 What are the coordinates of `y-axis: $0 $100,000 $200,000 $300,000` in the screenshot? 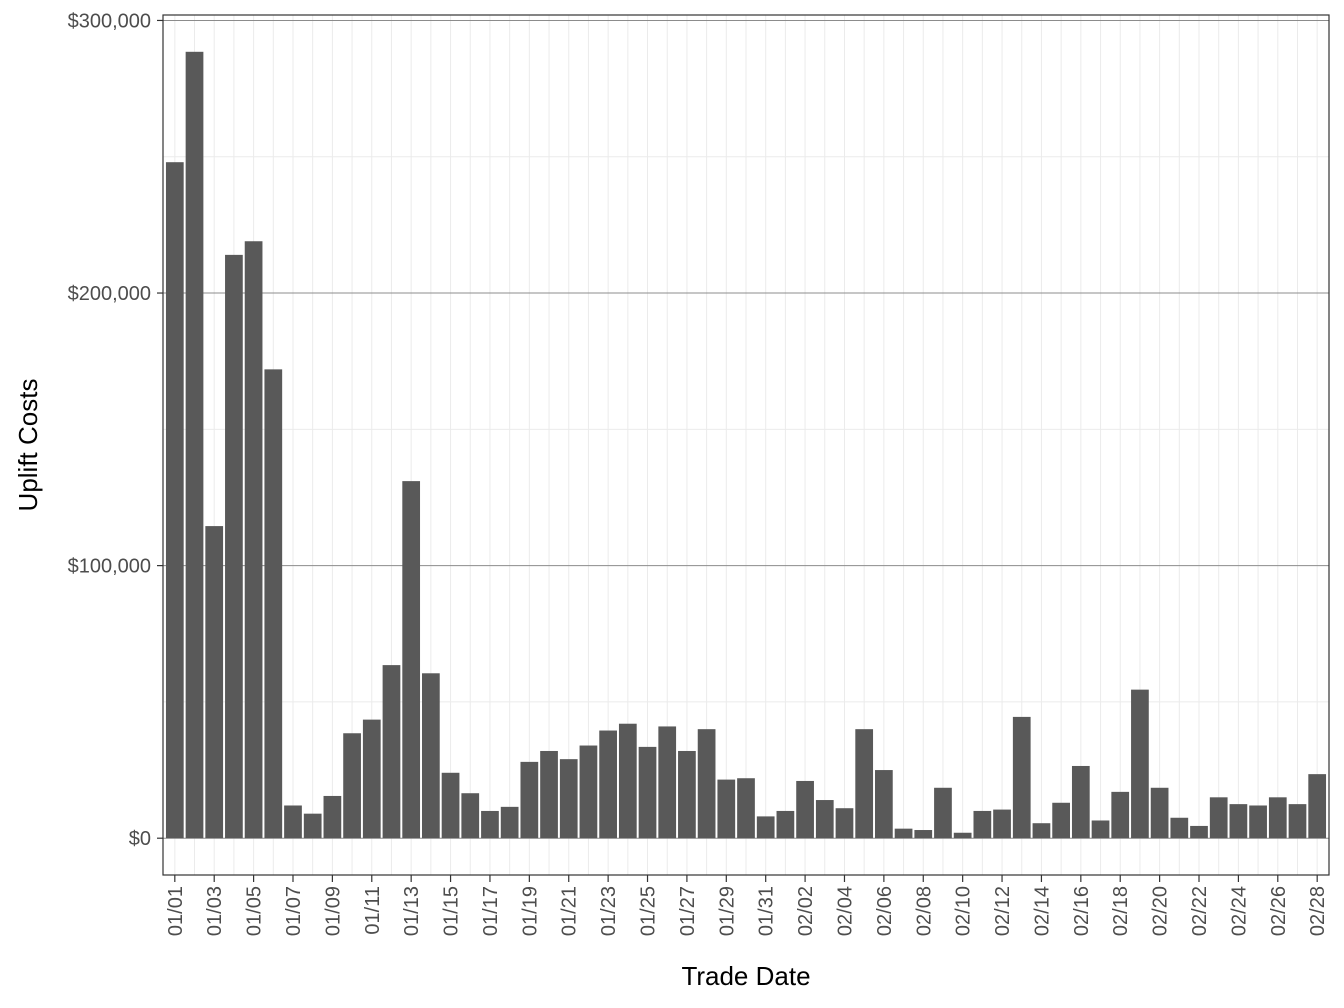 It's located at (115, 430).